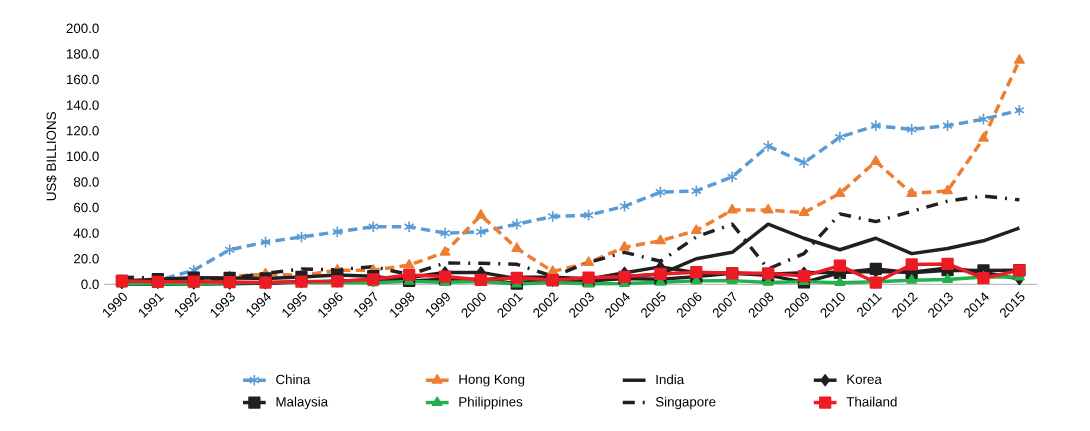 Image resolution: width=1090 pixels, height=431 pixels. What do you see at coordinates (492, 380) in the screenshot?
I see `legend-label: Hong Kong` at bounding box center [492, 380].